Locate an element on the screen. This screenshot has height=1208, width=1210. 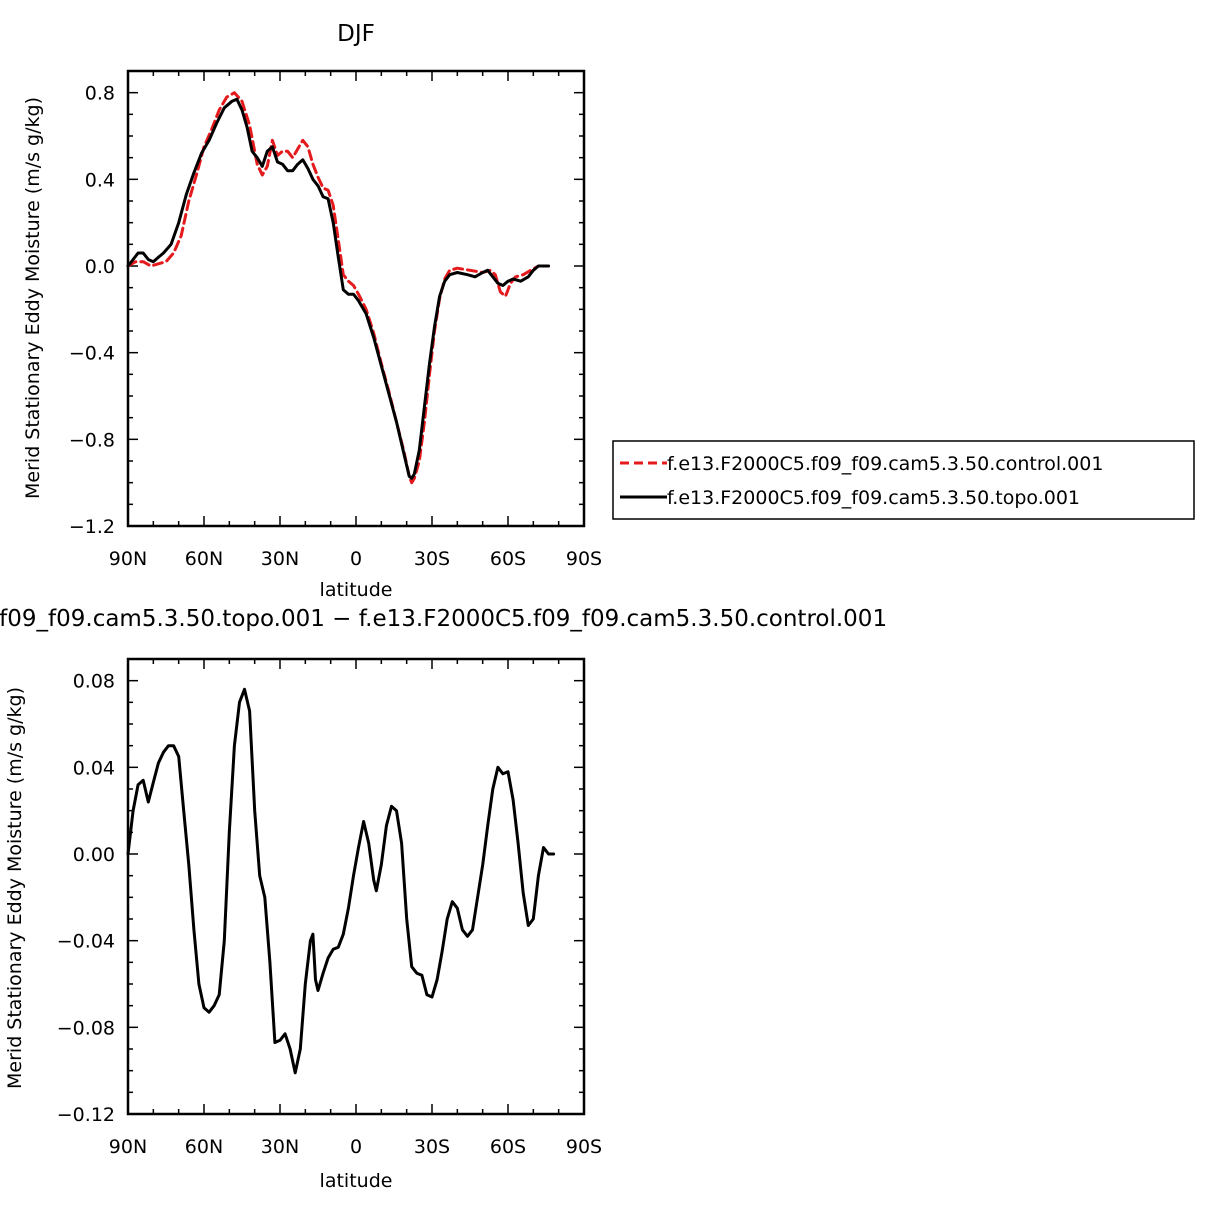
y-tick-label: −0.12 is located at coordinates (86, 1115).